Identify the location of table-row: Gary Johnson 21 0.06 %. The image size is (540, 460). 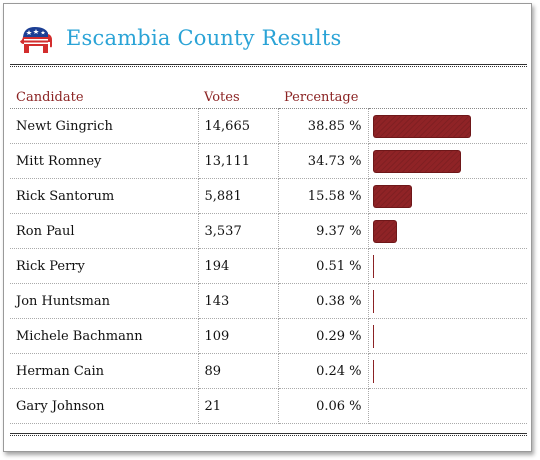
(268, 406).